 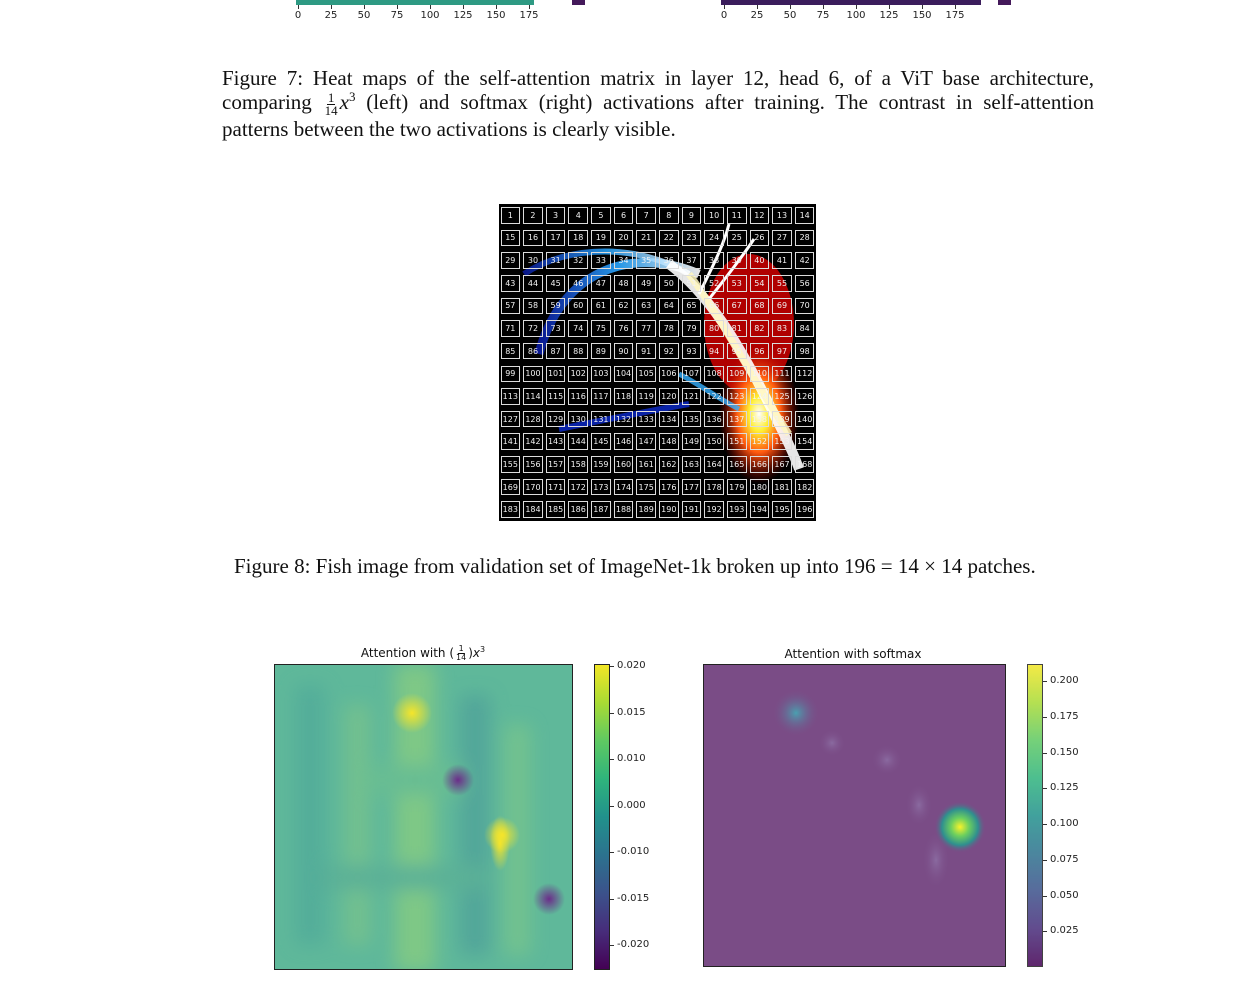 I want to click on colorbar-tick-label: -0.010, so click(x=629, y=852).